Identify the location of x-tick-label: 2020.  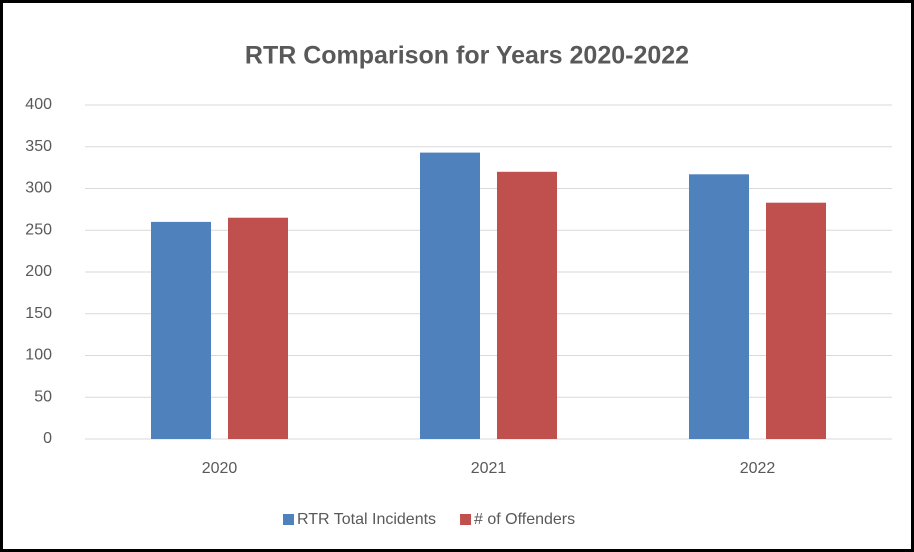
(220, 468).